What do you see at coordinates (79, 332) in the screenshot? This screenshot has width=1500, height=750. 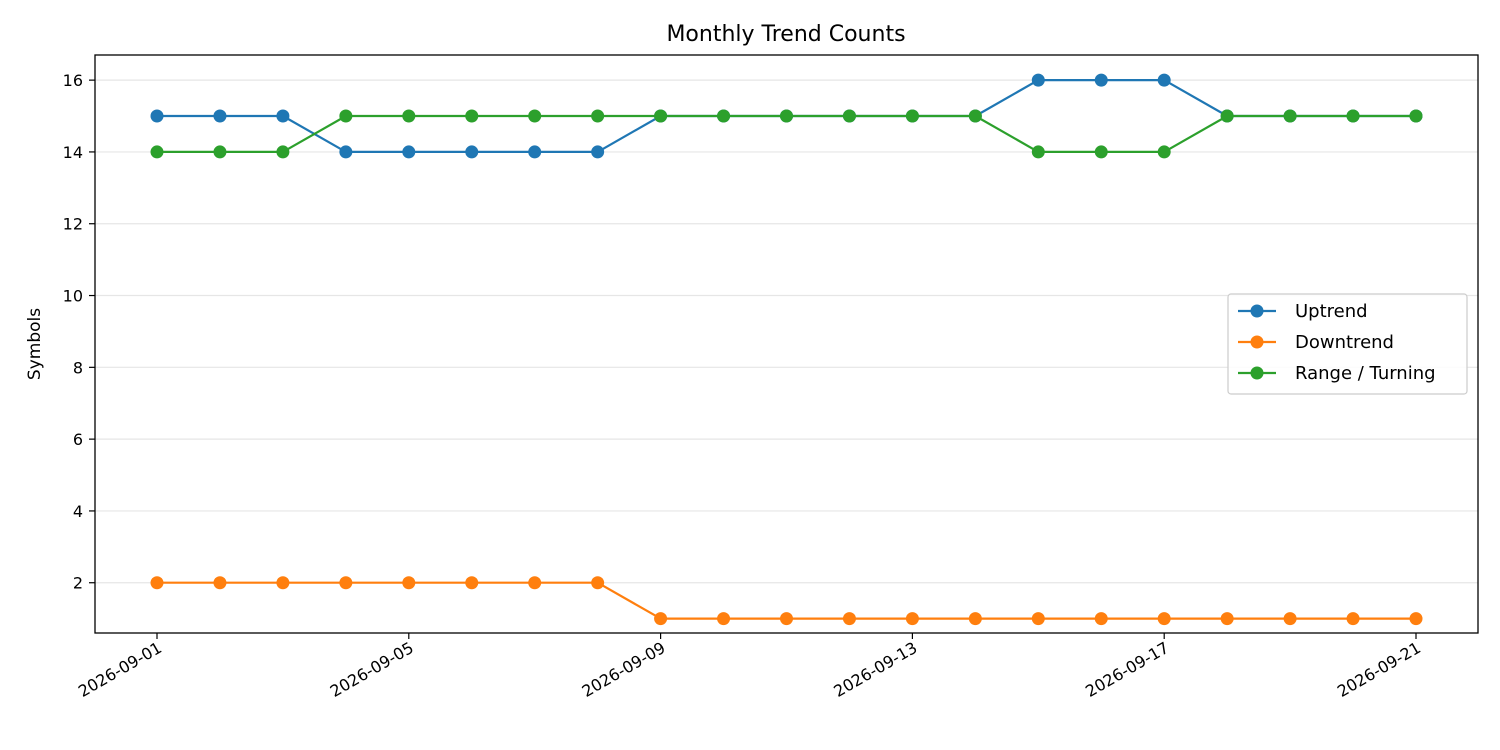 I see `y-axis: 2 4 6 8 10 12 14 16` at bounding box center [79, 332].